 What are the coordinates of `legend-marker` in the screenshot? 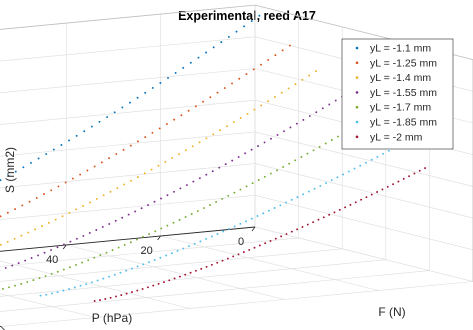 It's located at (357, 77).